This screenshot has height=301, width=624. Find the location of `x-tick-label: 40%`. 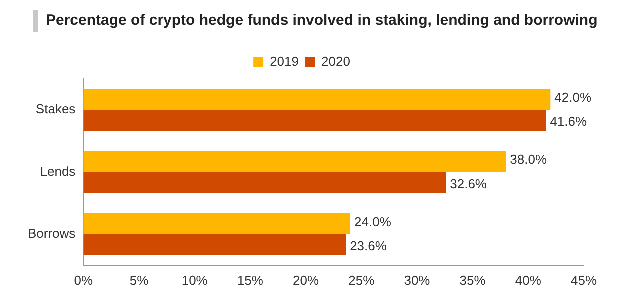

x-tick-label: 40% is located at coordinates (528, 280).